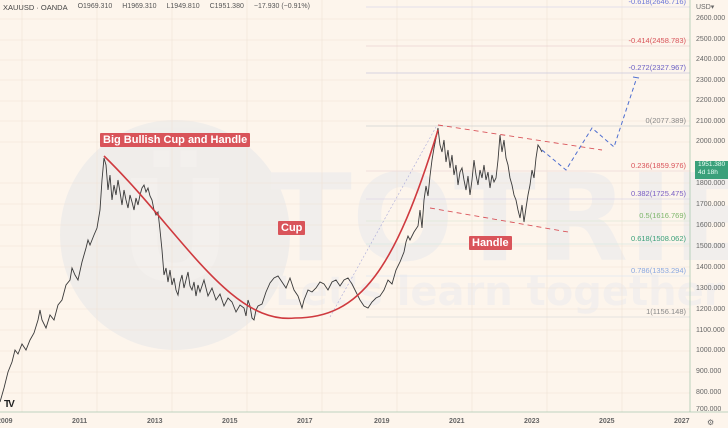  I want to click on fib-label-0786: 0.786(1353.294), so click(658, 270).